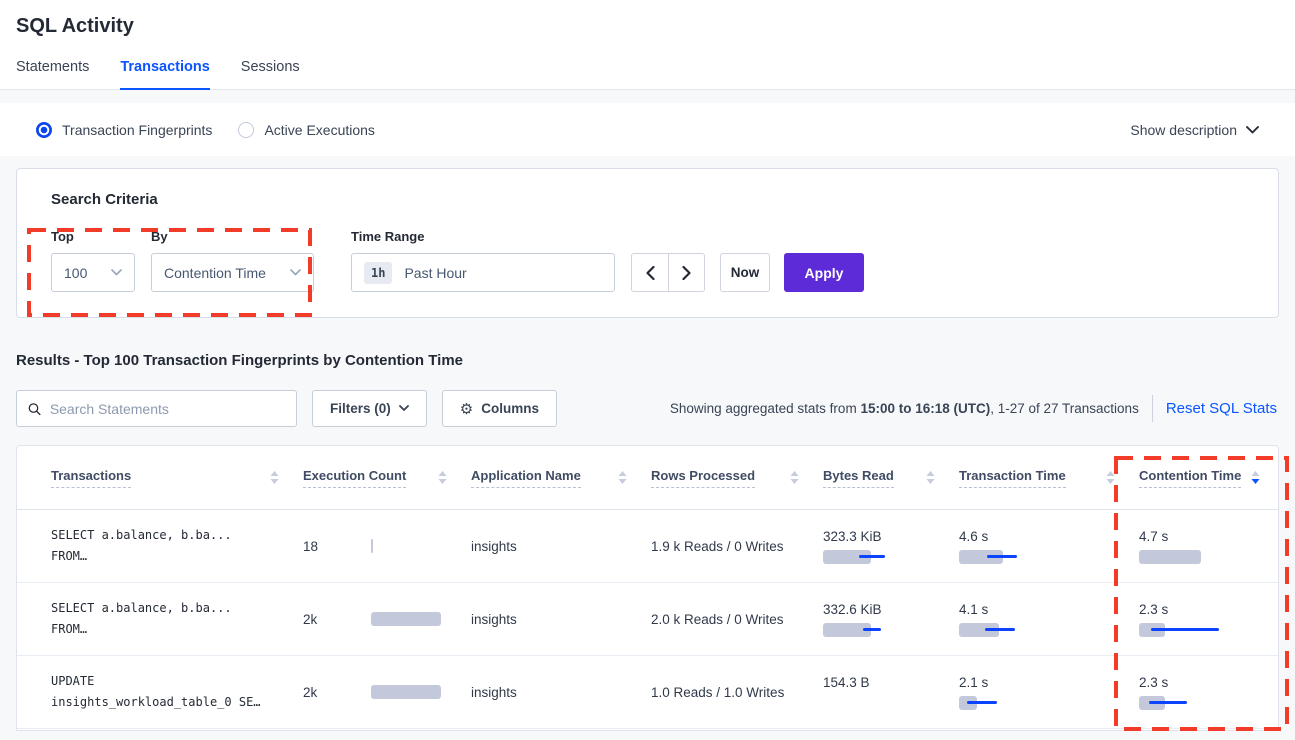  Describe the element at coordinates (167, 408) in the screenshot. I see `search-statements-input` at that location.